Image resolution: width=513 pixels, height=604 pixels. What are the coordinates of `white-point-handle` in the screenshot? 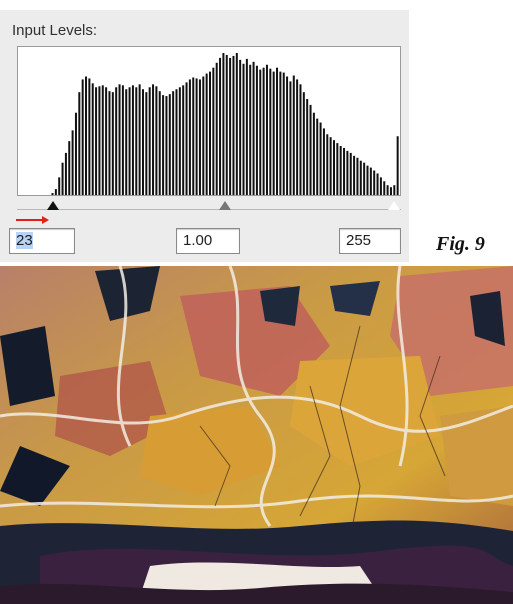 It's located at (394, 205).